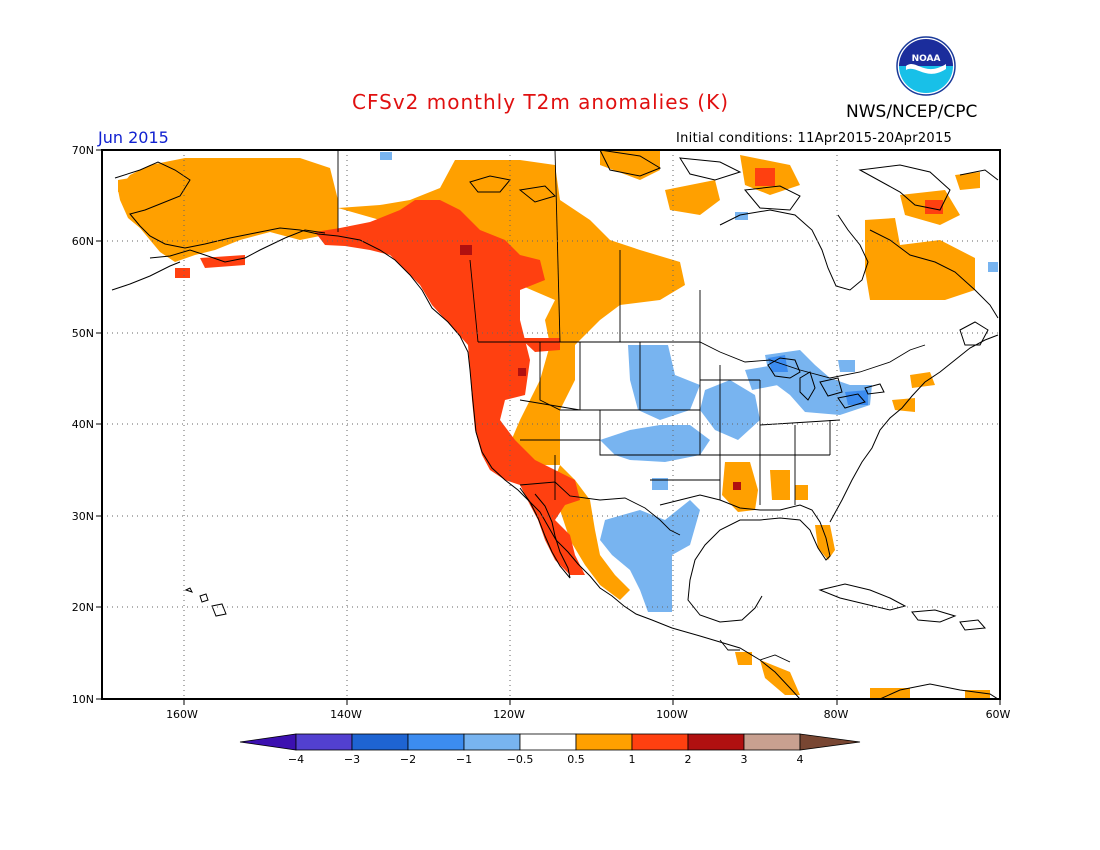 The height and width of the screenshot is (850, 1100). What do you see at coordinates (825, 542) in the screenshot?
I see `anomaly-florida-warm` at bounding box center [825, 542].